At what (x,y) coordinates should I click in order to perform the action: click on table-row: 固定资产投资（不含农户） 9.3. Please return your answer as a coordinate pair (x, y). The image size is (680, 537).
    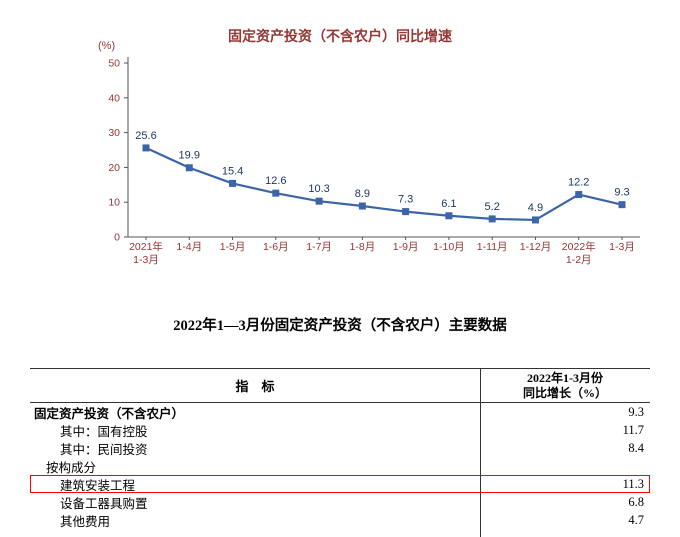
    Looking at the image, I should click on (340, 412).